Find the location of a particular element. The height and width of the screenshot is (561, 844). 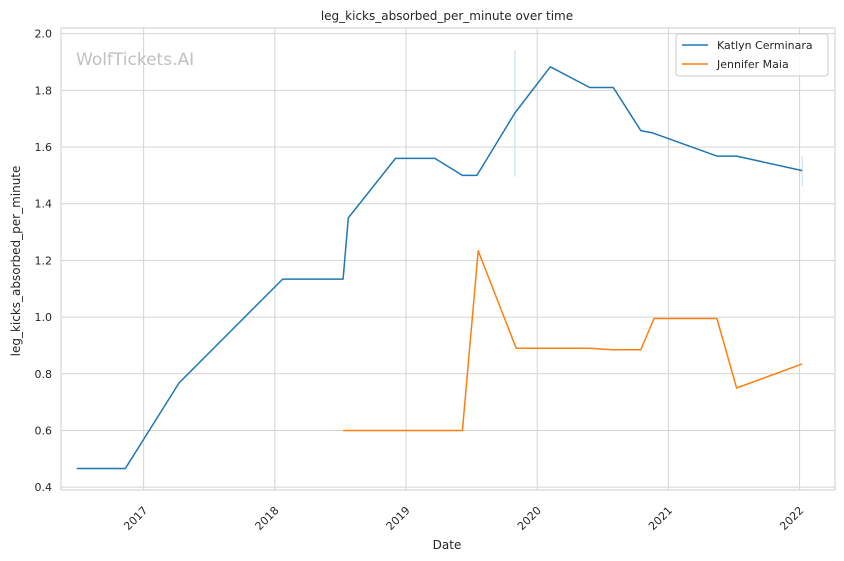

x-tick-label: 2020 is located at coordinates (529, 518).